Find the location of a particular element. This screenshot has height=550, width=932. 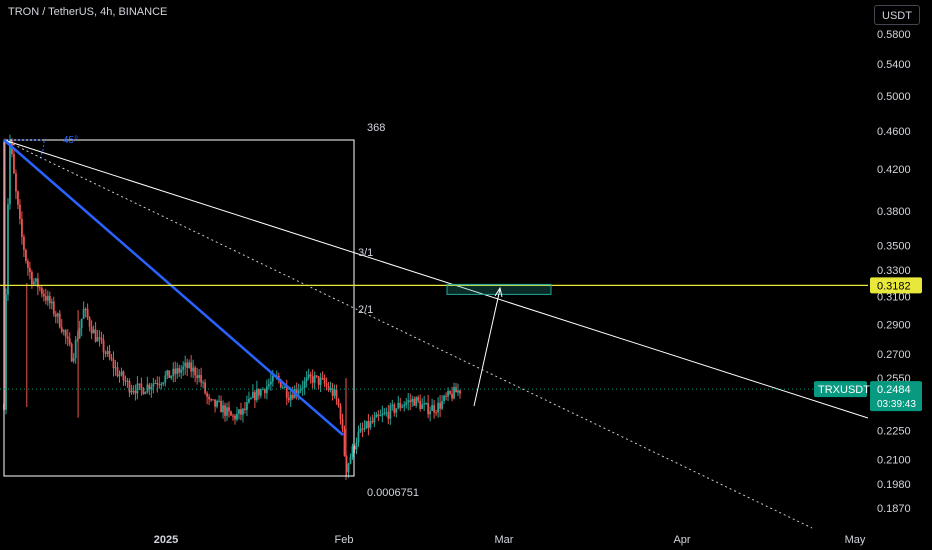

symbol-badge is located at coordinates (840, 389).